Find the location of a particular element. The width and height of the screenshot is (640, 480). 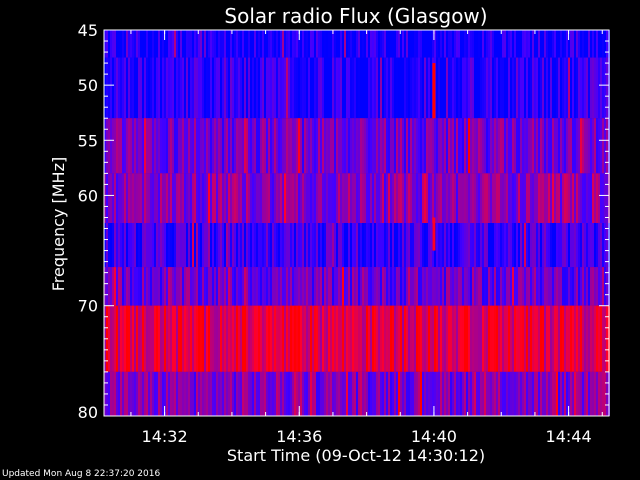

x-tick-label: 14:36 is located at coordinates (299, 436).